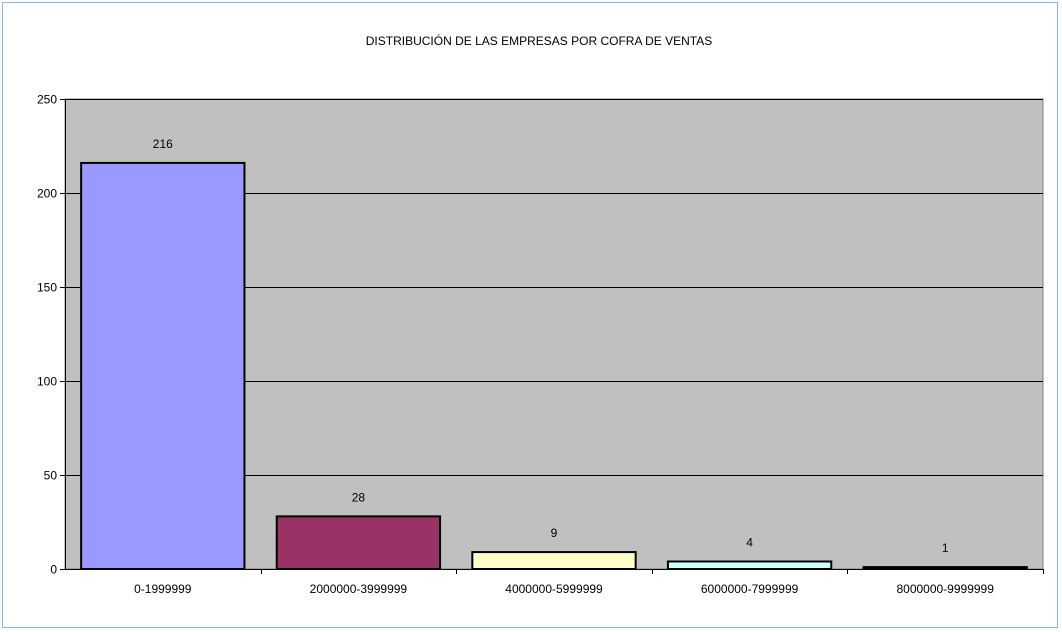  What do you see at coordinates (750, 589) in the screenshot?
I see `x-tick-label: 6000000-7999999` at bounding box center [750, 589].